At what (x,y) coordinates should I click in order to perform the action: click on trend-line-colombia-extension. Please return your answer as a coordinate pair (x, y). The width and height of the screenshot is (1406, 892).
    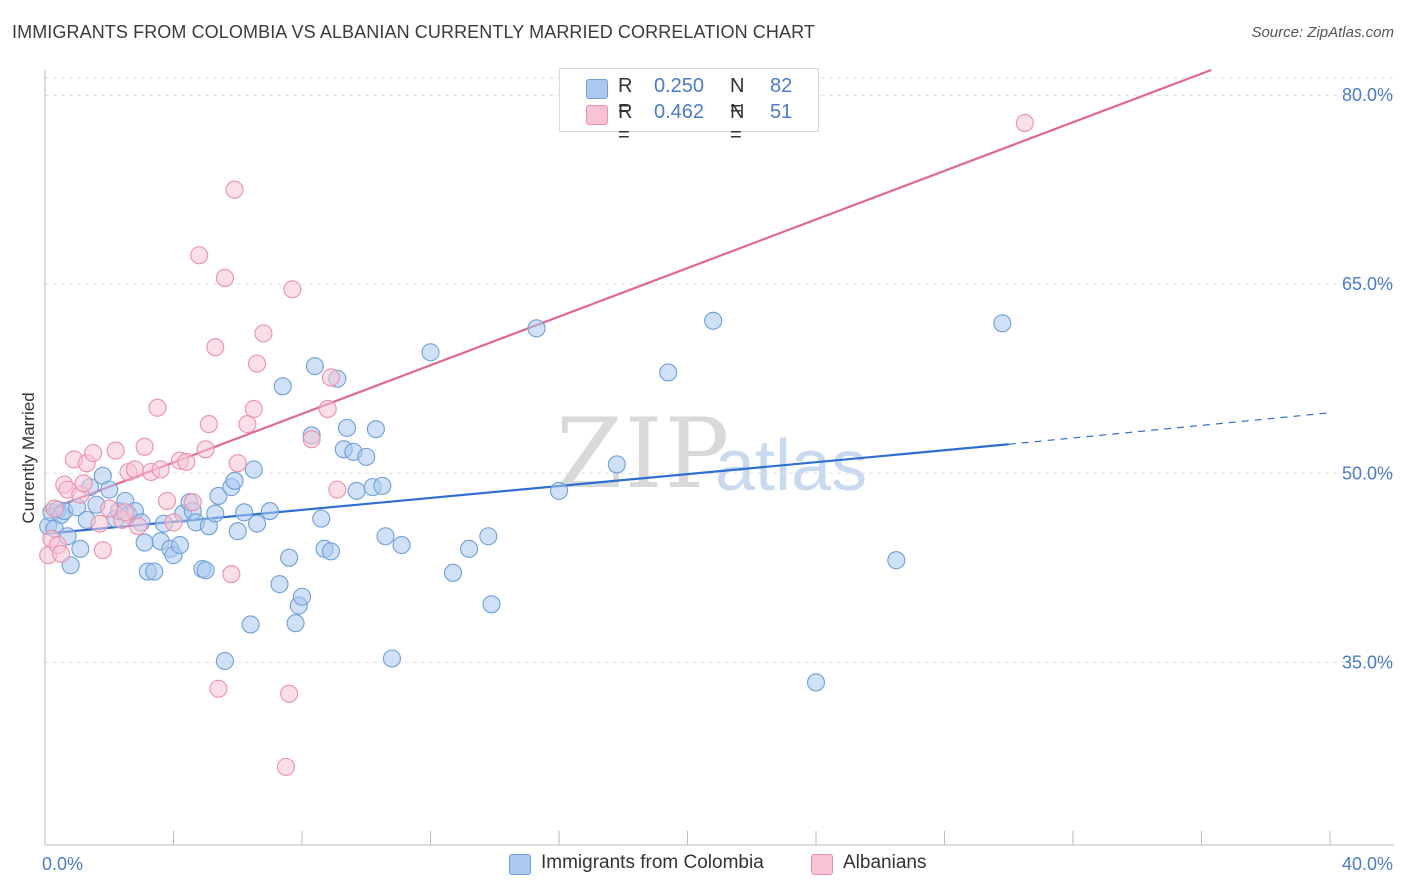
    Looking at the image, I should click on (1169, 428).